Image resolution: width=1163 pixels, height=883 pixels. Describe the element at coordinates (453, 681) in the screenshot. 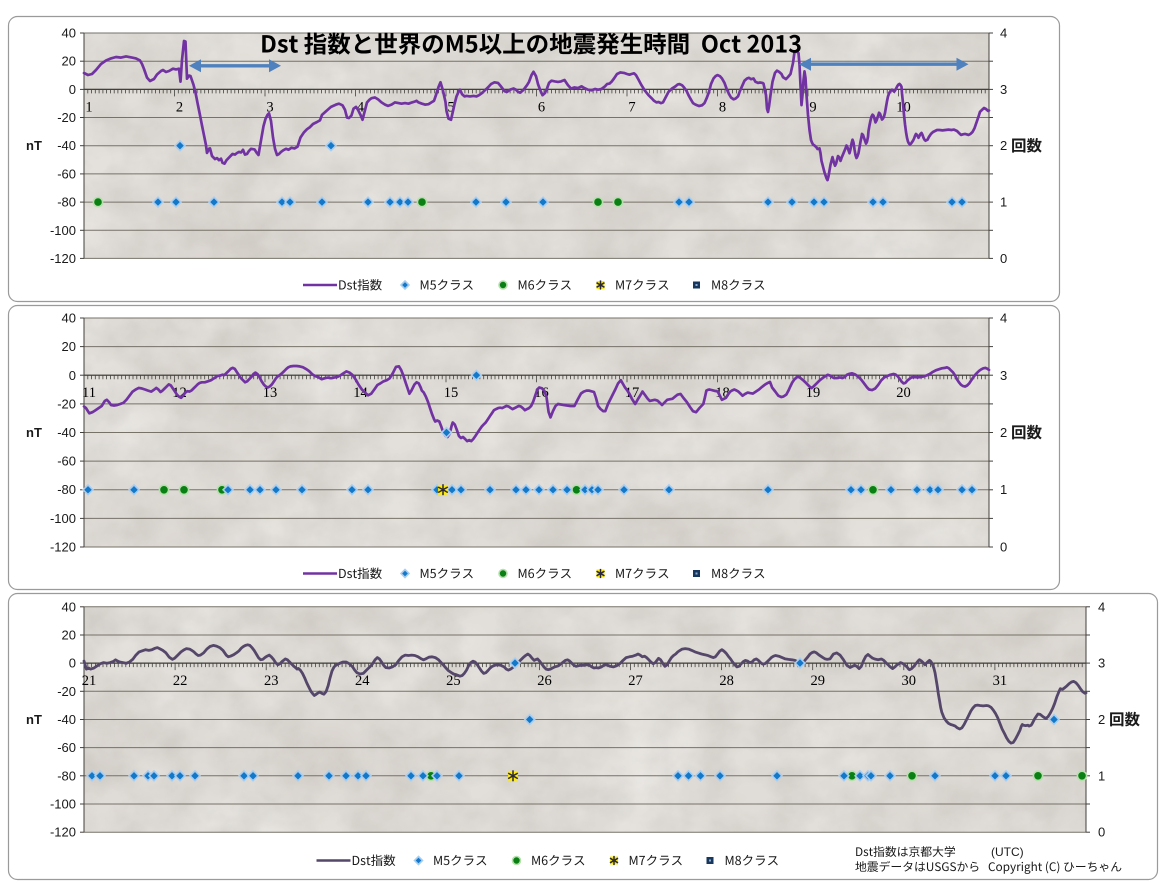

I see `svg-text: 25` at that location.